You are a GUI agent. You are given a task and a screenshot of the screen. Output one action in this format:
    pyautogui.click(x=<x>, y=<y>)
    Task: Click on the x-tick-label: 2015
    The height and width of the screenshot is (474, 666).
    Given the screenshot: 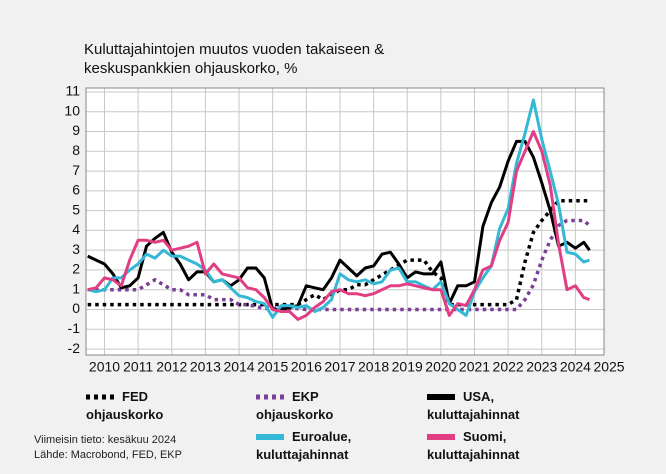 What is the action you would take?
    pyautogui.click(x=272, y=367)
    